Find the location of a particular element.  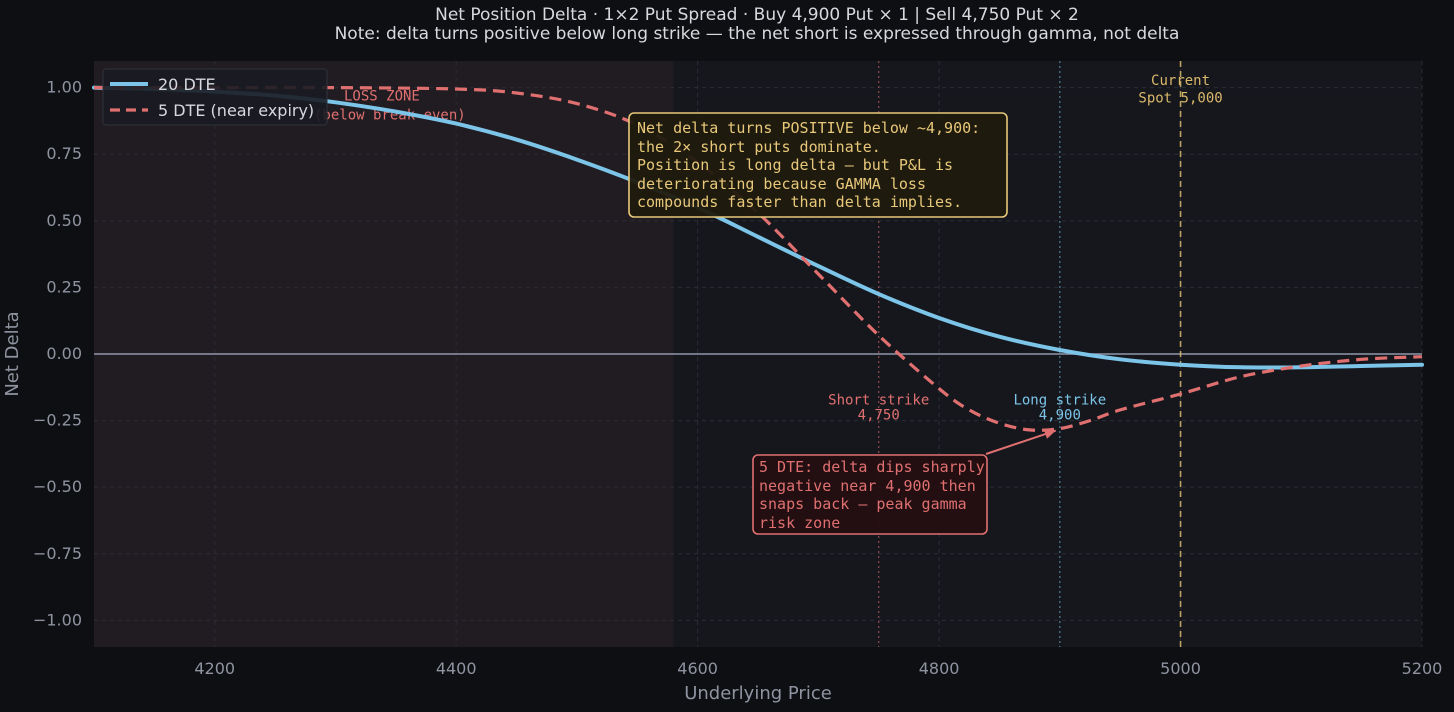

loss-zone-sublabel: (below break-even) is located at coordinates (390, 116).